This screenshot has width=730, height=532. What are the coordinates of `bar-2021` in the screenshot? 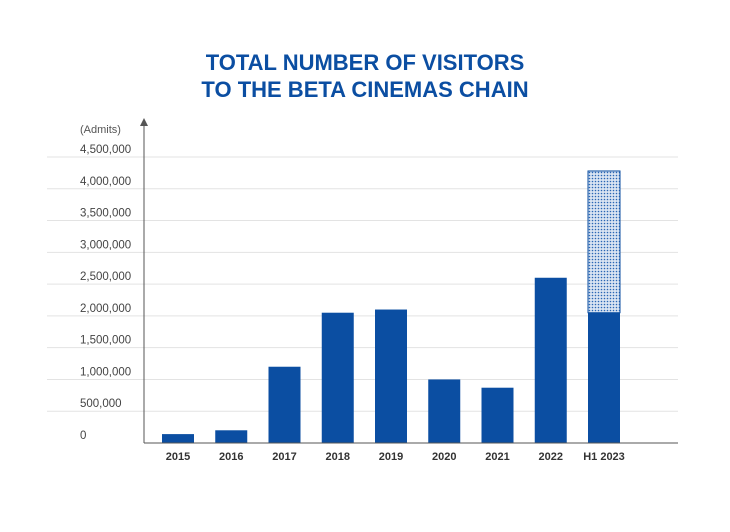 It's located at (497, 415).